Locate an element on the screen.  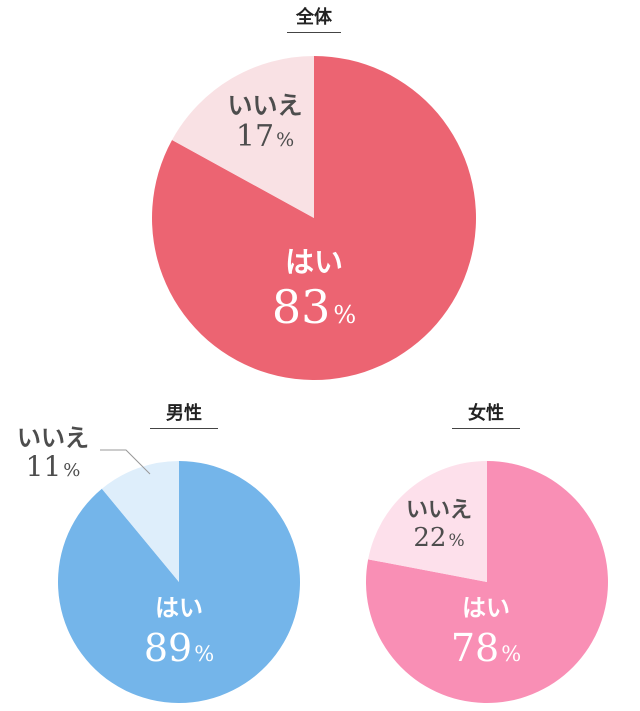
slice-value-no: 22% is located at coordinates (438, 538).